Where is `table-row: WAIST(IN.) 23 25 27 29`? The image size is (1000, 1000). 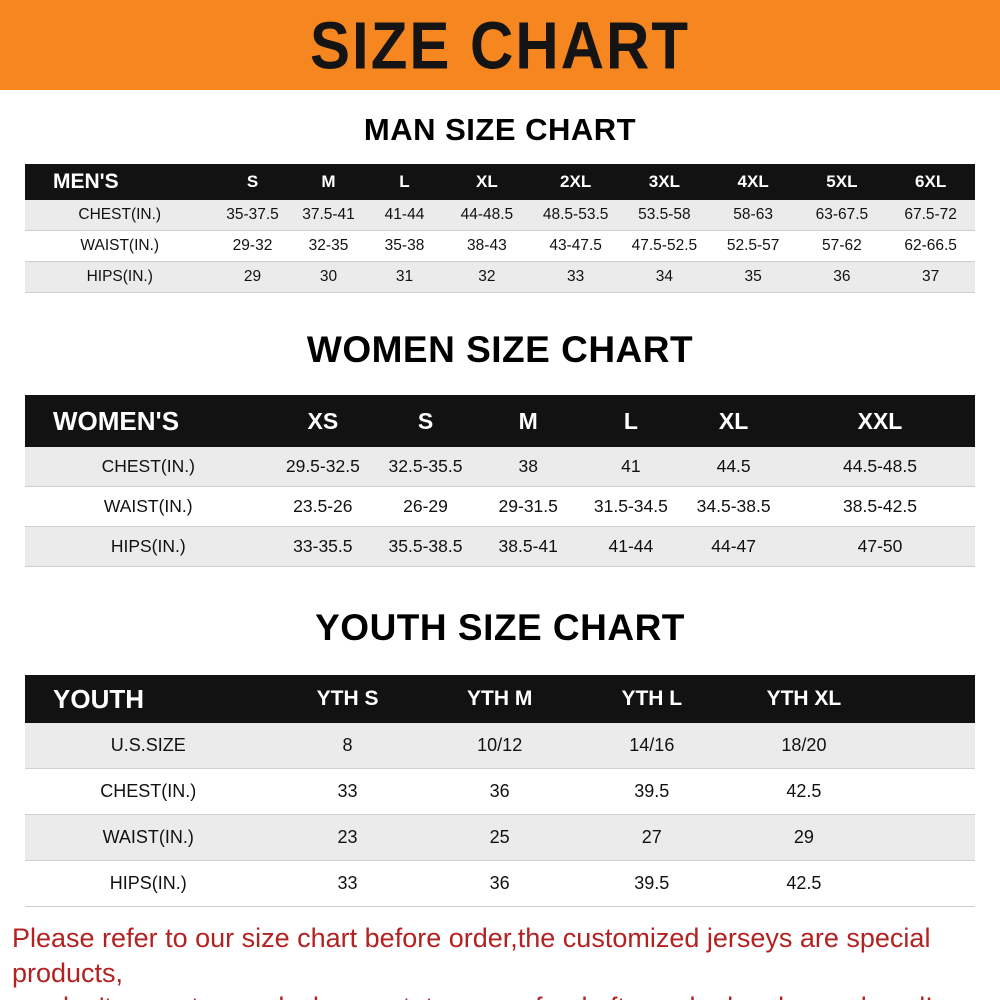
table-row: WAIST(IN.) 23 25 27 29 is located at coordinates (500, 837).